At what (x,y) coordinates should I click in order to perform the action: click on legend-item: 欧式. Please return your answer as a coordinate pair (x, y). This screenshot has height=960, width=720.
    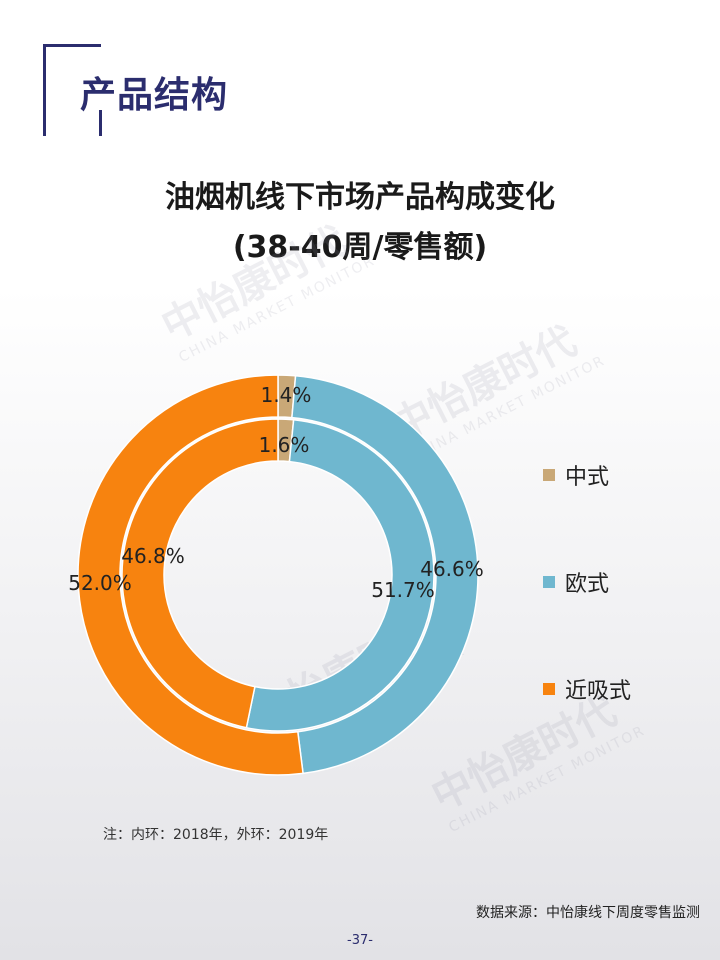
    Looking at the image, I should click on (587, 582).